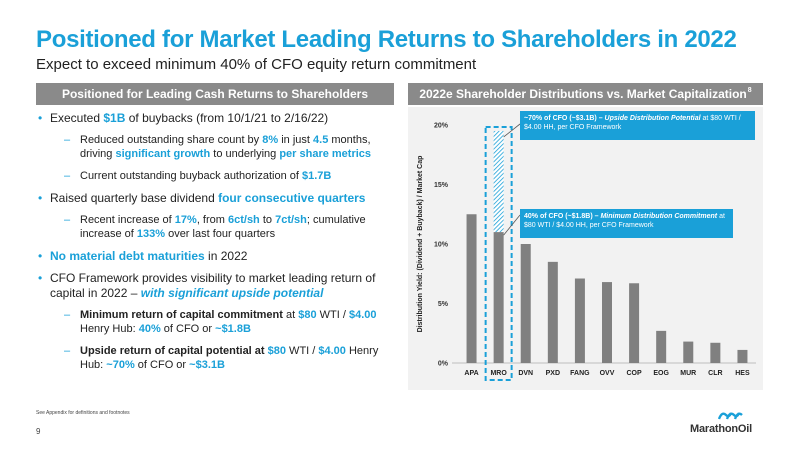 Image resolution: width=800 pixels, height=450 pixels. What do you see at coordinates (498, 181) in the screenshot?
I see `bar-upside-hatch` at bounding box center [498, 181].